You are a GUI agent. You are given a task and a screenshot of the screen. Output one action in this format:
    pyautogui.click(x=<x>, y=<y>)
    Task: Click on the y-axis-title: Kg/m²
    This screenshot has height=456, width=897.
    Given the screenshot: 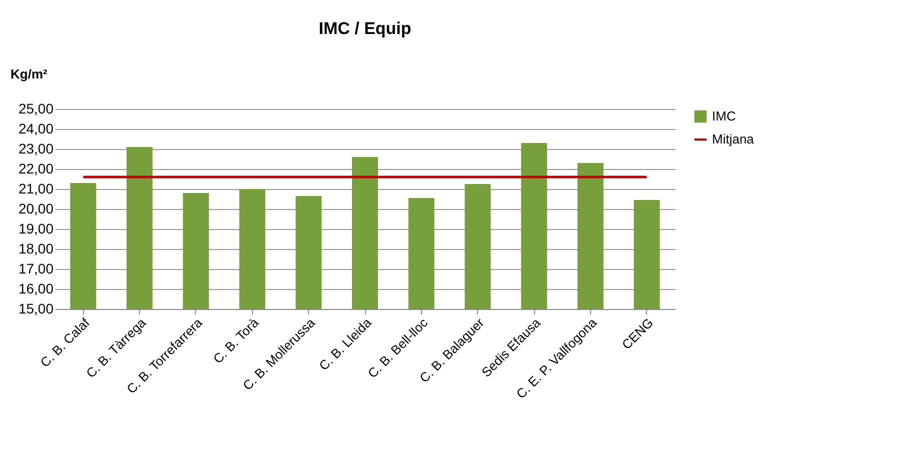 What is the action you would take?
    pyautogui.click(x=29, y=74)
    